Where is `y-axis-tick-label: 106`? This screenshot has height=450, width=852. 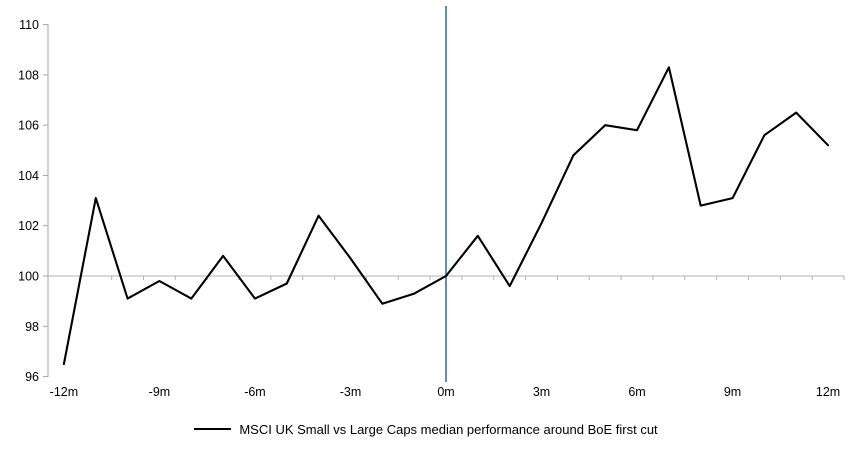
y-axis-tick-label: 106 is located at coordinates (28, 126).